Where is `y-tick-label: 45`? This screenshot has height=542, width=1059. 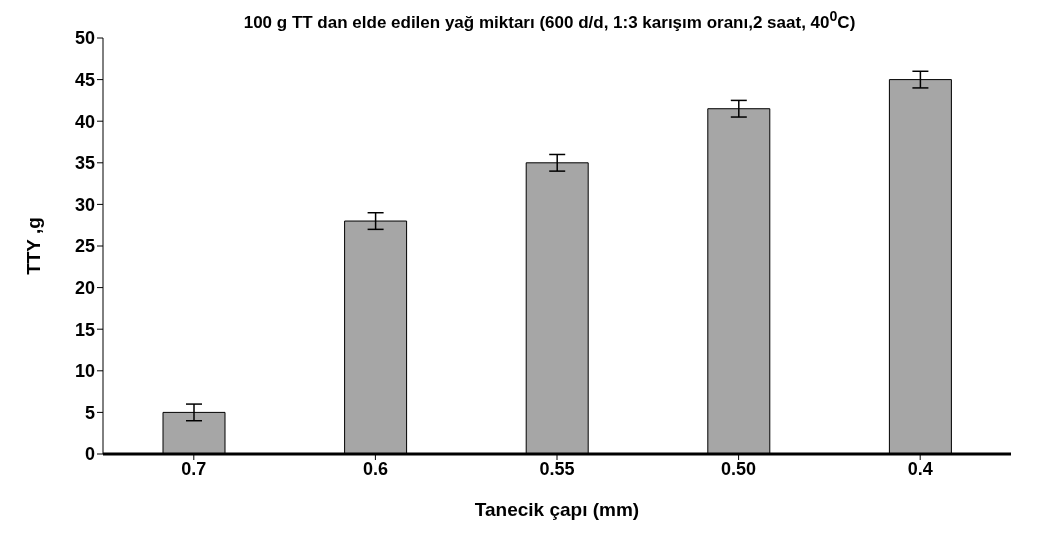
y-tick-label: 45 is located at coordinates (84, 79).